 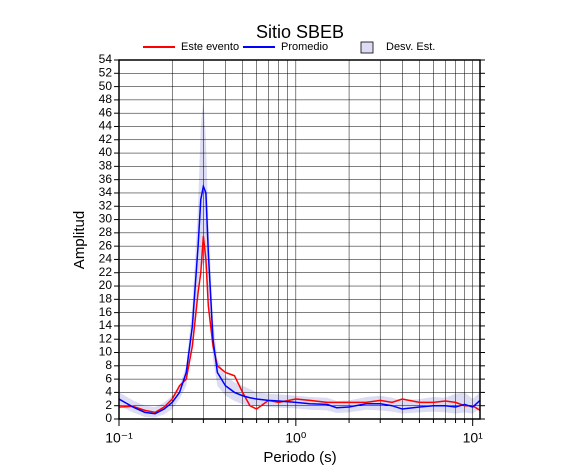 I want to click on y-tick-label: 40, so click(x=106, y=152).